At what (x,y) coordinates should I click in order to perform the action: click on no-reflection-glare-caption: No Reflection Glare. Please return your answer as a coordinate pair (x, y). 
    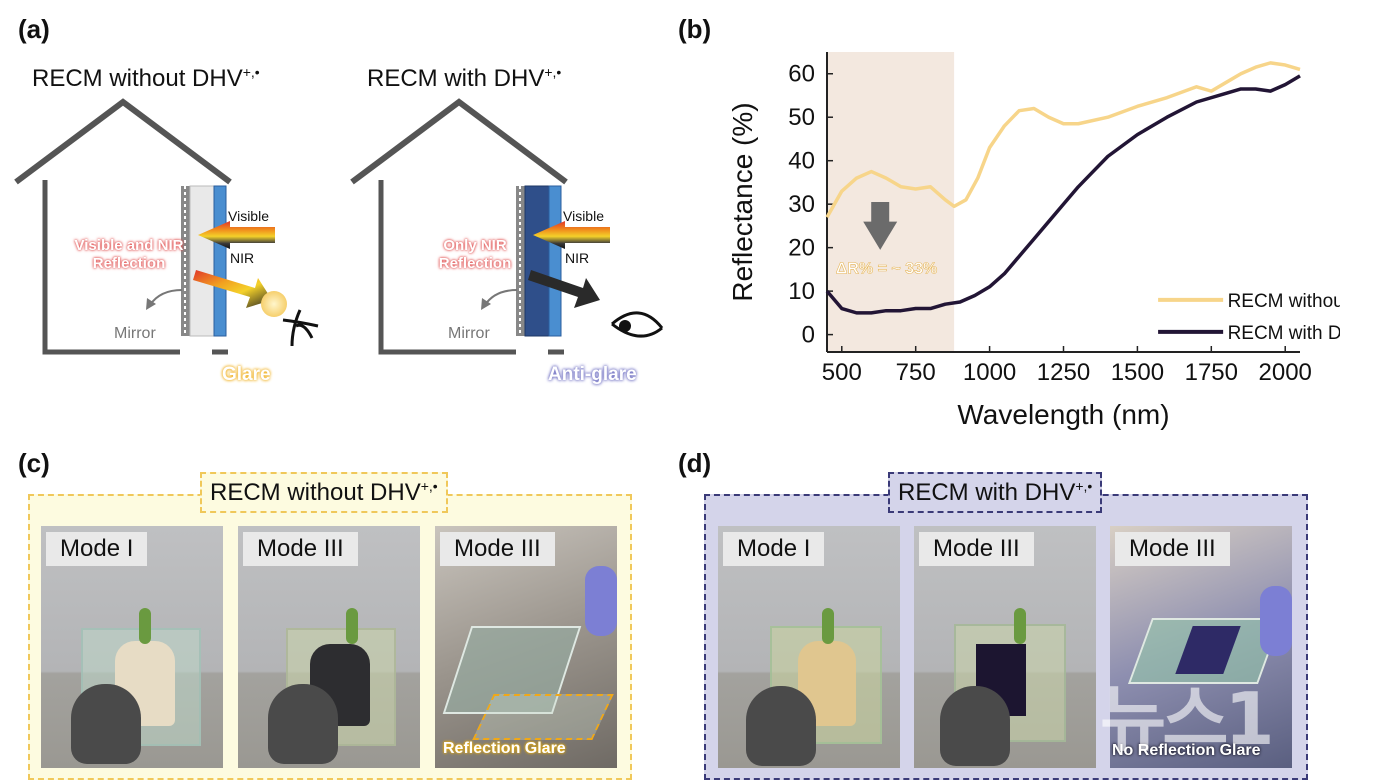
    Looking at the image, I should click on (1186, 750).